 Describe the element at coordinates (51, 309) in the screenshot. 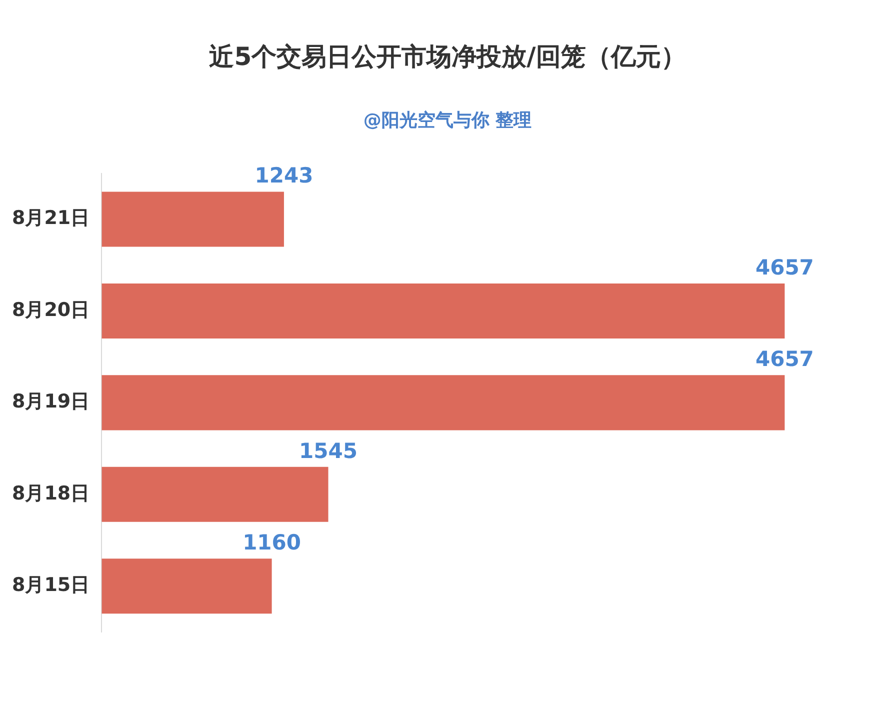

I see `y-tick-label: 8月20日` at that location.